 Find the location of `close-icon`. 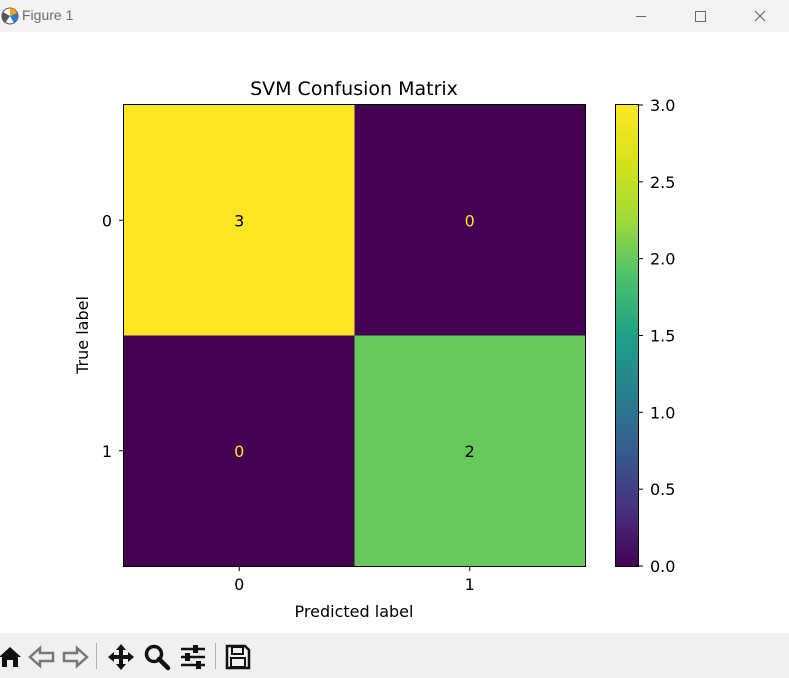

close-icon is located at coordinates (760, 16).